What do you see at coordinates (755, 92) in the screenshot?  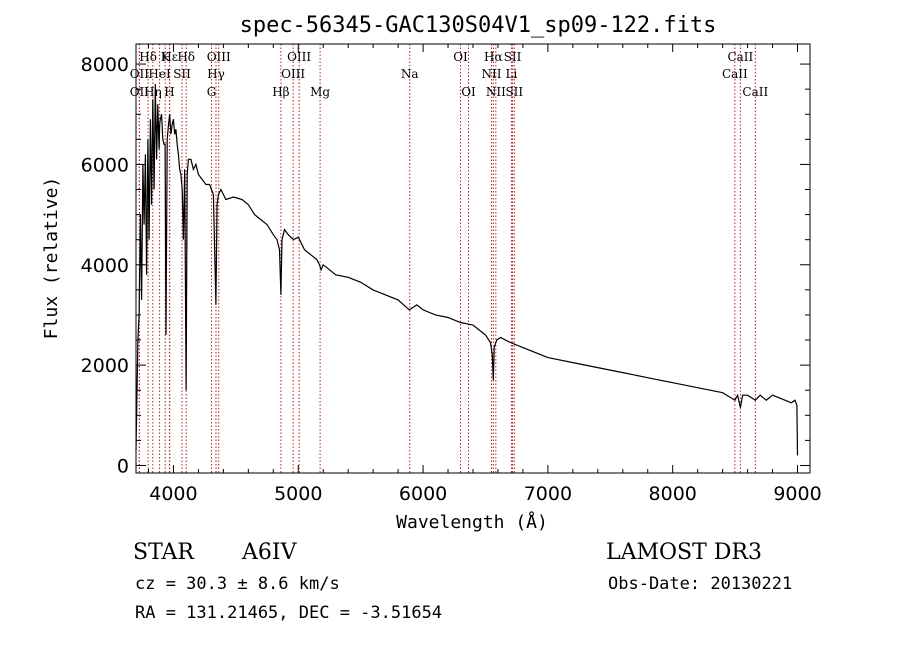 I see `line-label-28: CaII` at bounding box center [755, 92].